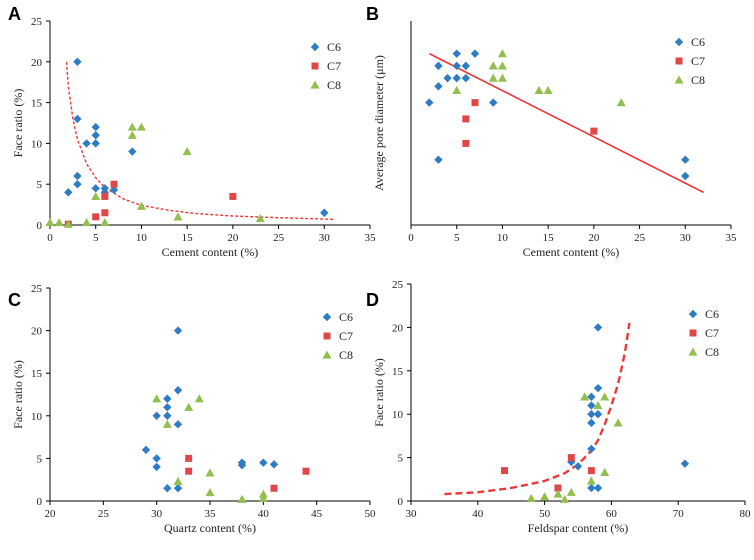 Image resolution: width=754 pixels, height=560 pixels. I want to click on legend-marker-c6, so click(327, 317).